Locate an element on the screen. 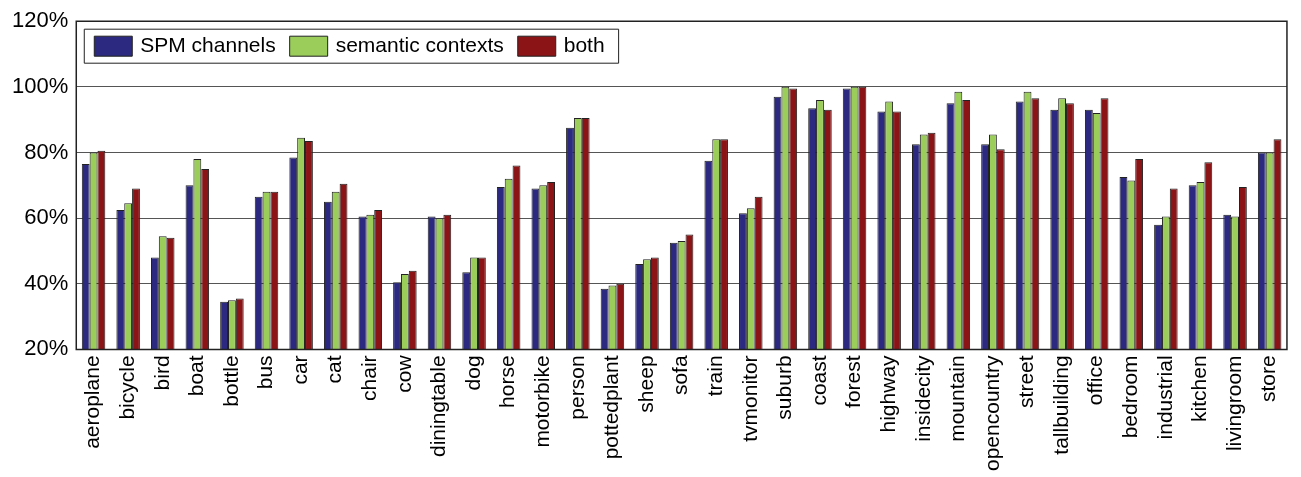 The height and width of the screenshot is (477, 1301). legend-label: semantic contexts is located at coordinates (419, 44).